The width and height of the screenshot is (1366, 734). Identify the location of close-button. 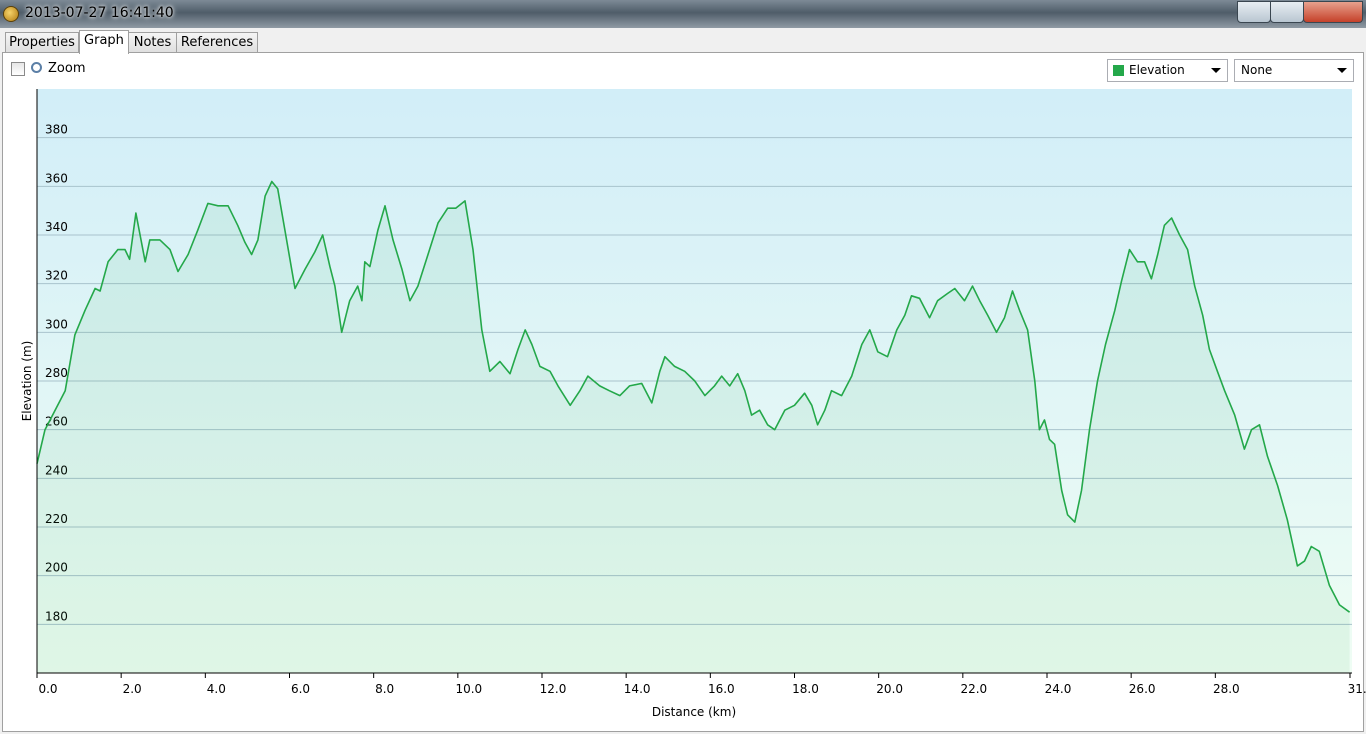
(1333, 12).